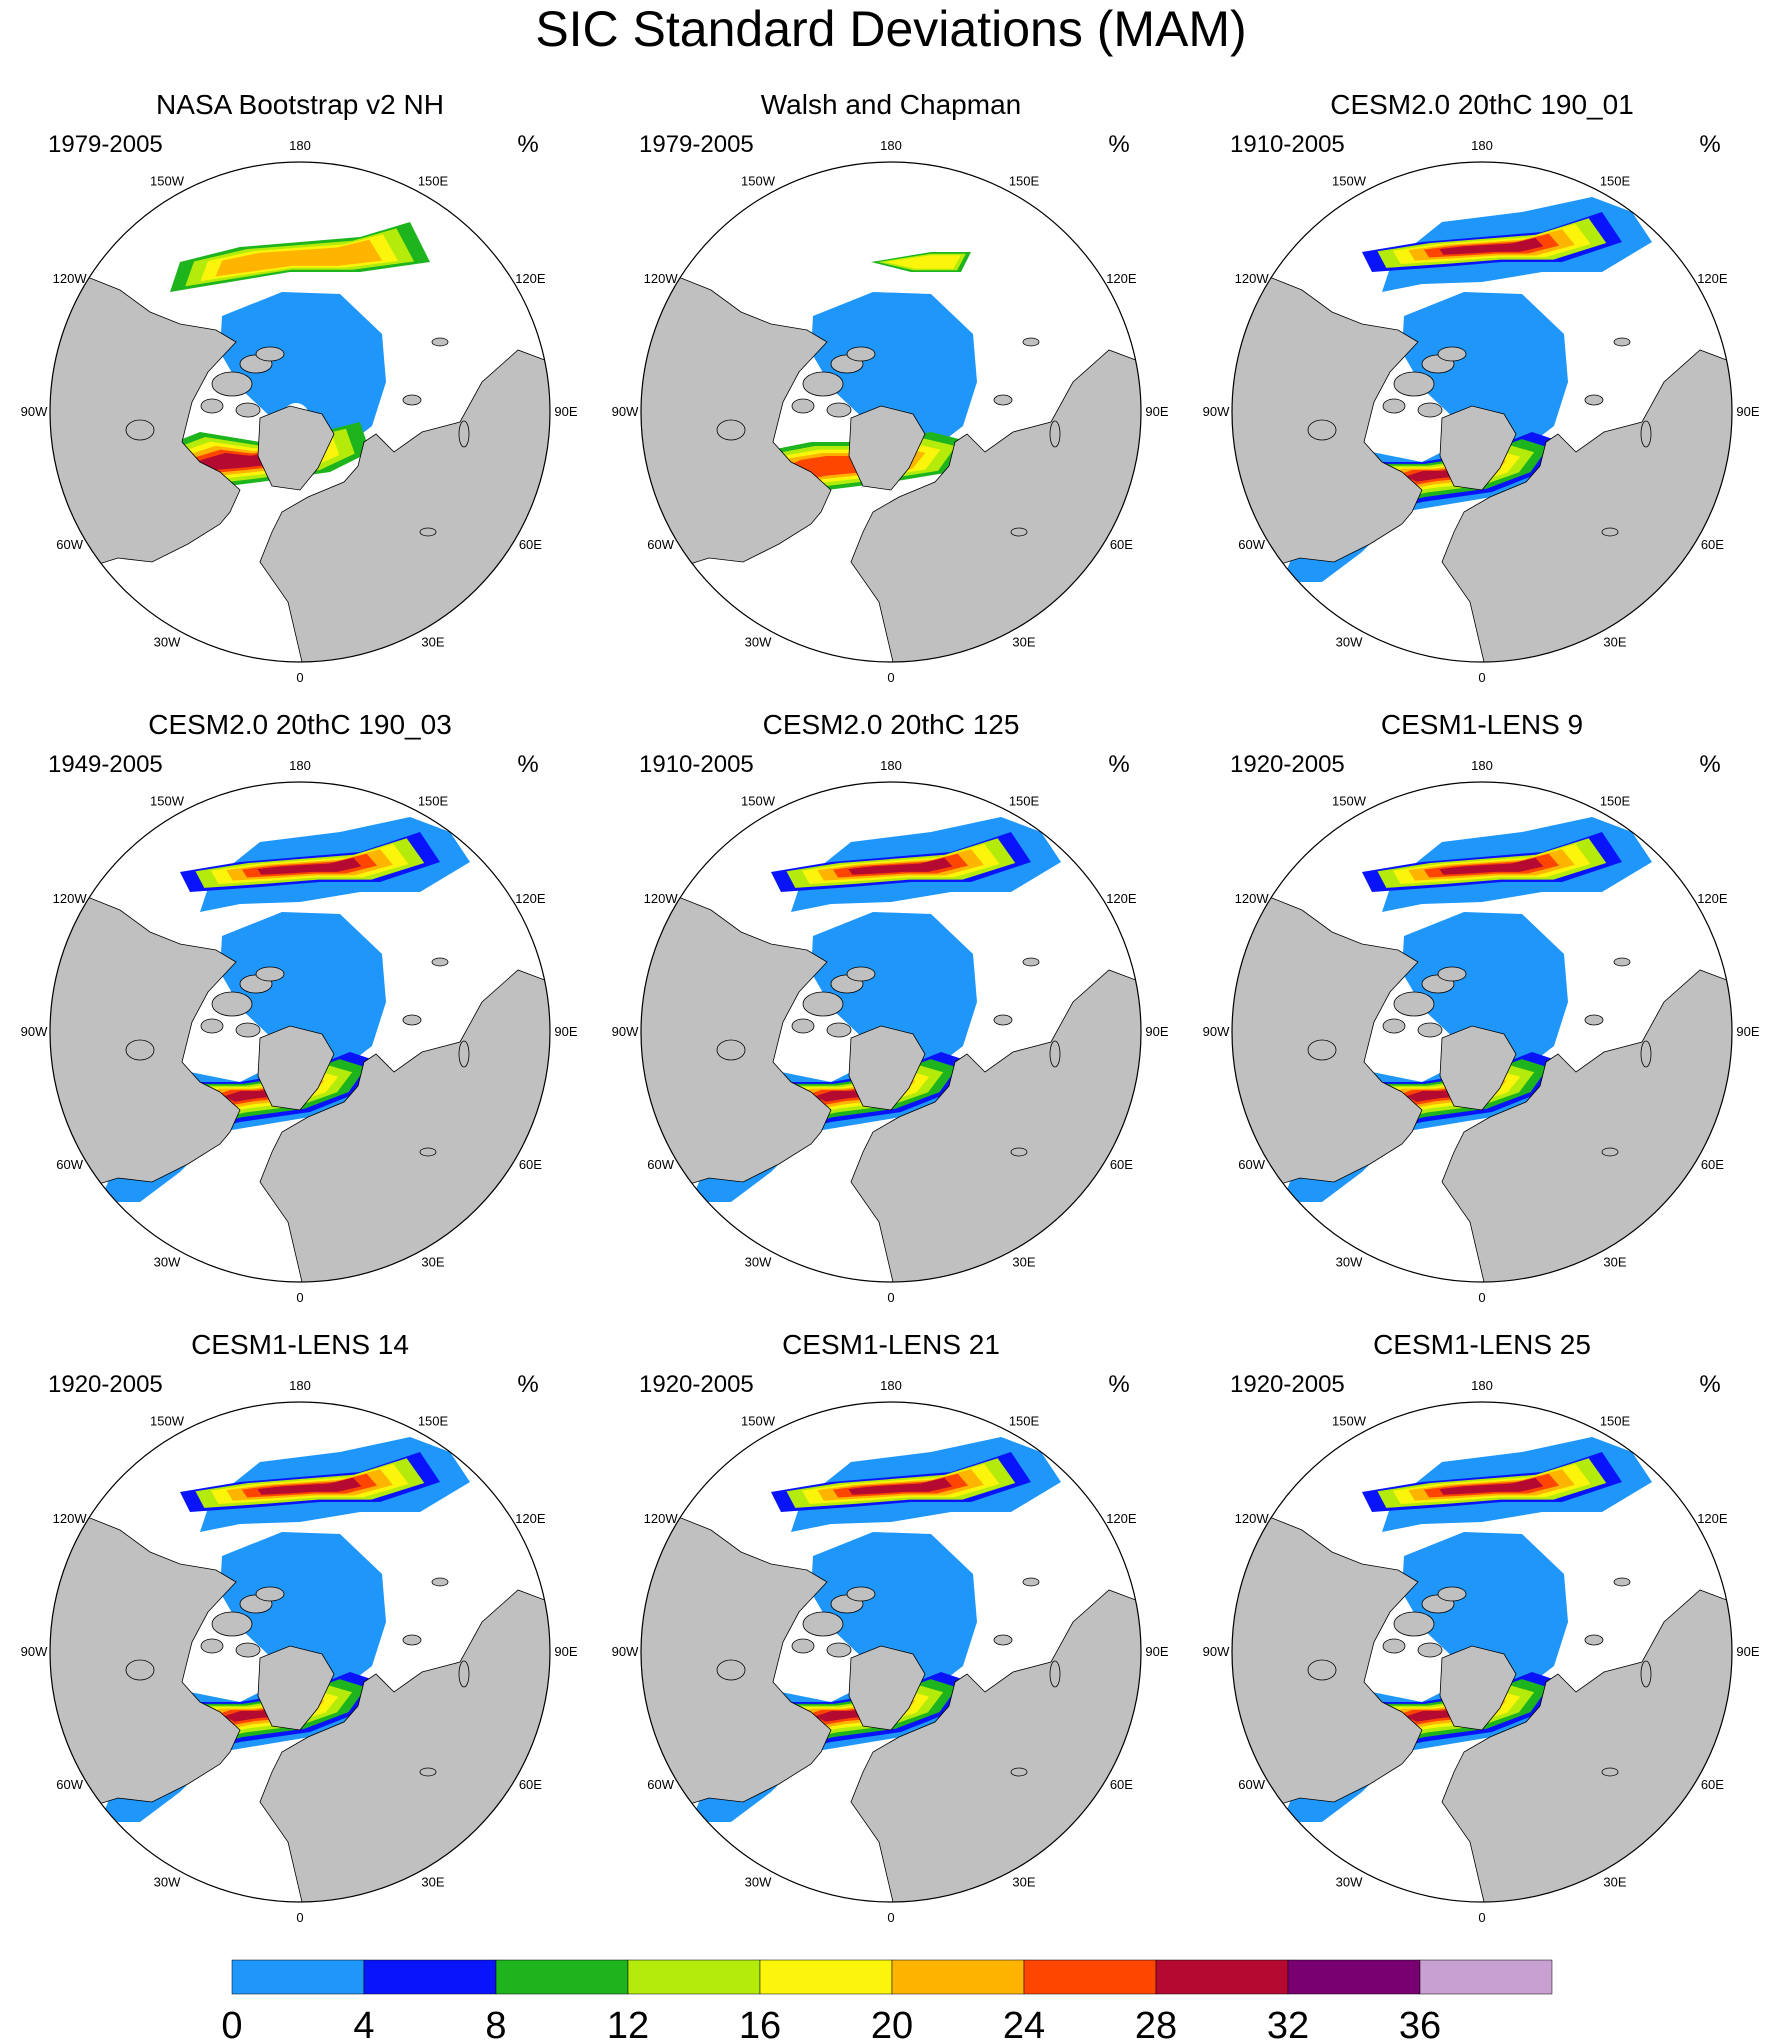 This screenshot has width=1782, height=2043. Describe the element at coordinates (231, 2024) in the screenshot. I see `colorbar-label: 0` at that location.